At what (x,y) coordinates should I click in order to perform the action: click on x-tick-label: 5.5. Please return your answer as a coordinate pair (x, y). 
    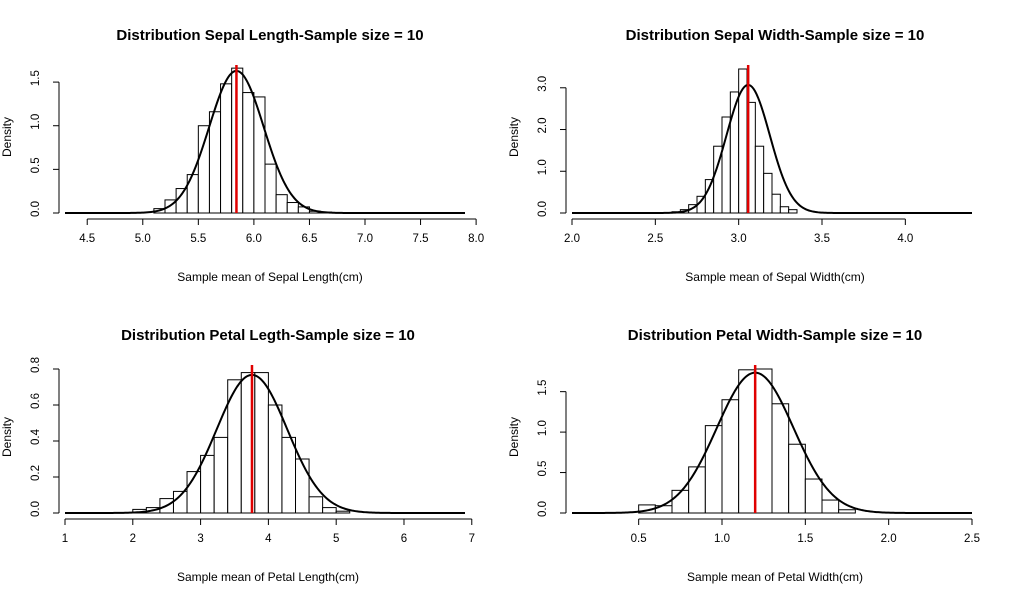
    Looking at the image, I should click on (198, 239).